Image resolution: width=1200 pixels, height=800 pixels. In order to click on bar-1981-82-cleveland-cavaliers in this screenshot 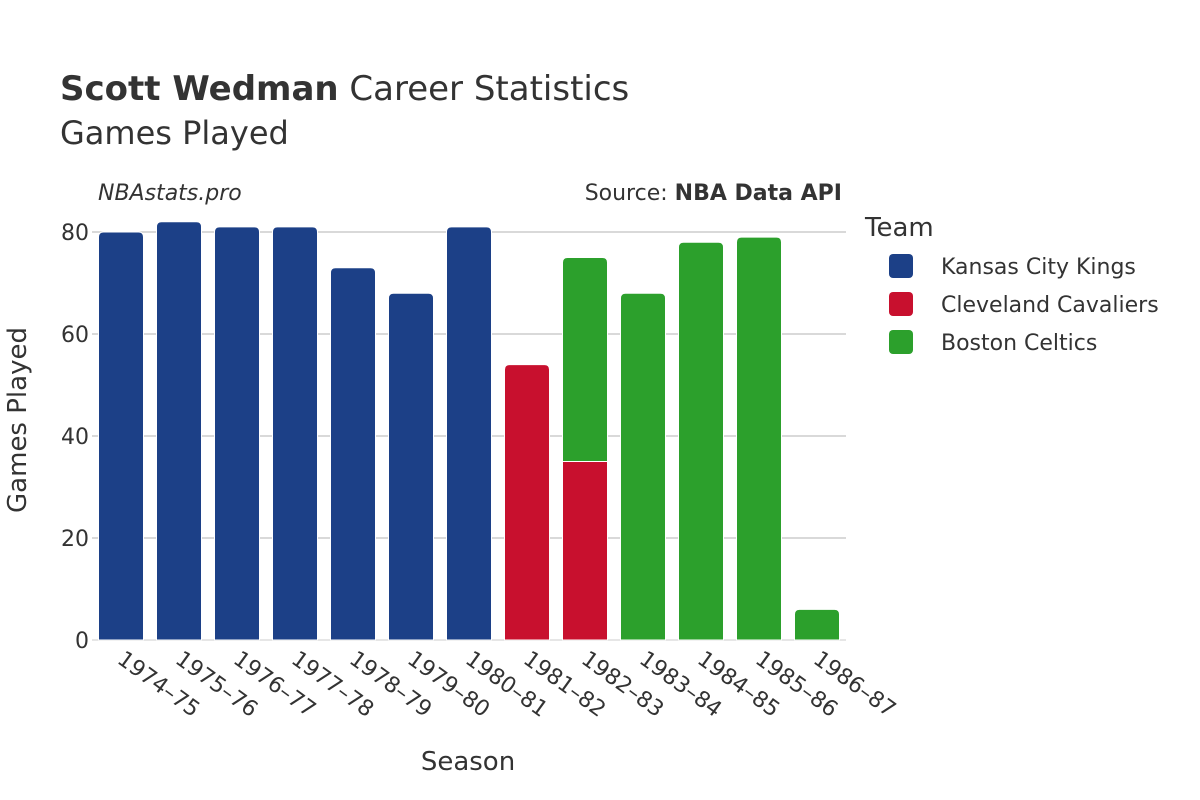, I will do `click(527, 502)`.